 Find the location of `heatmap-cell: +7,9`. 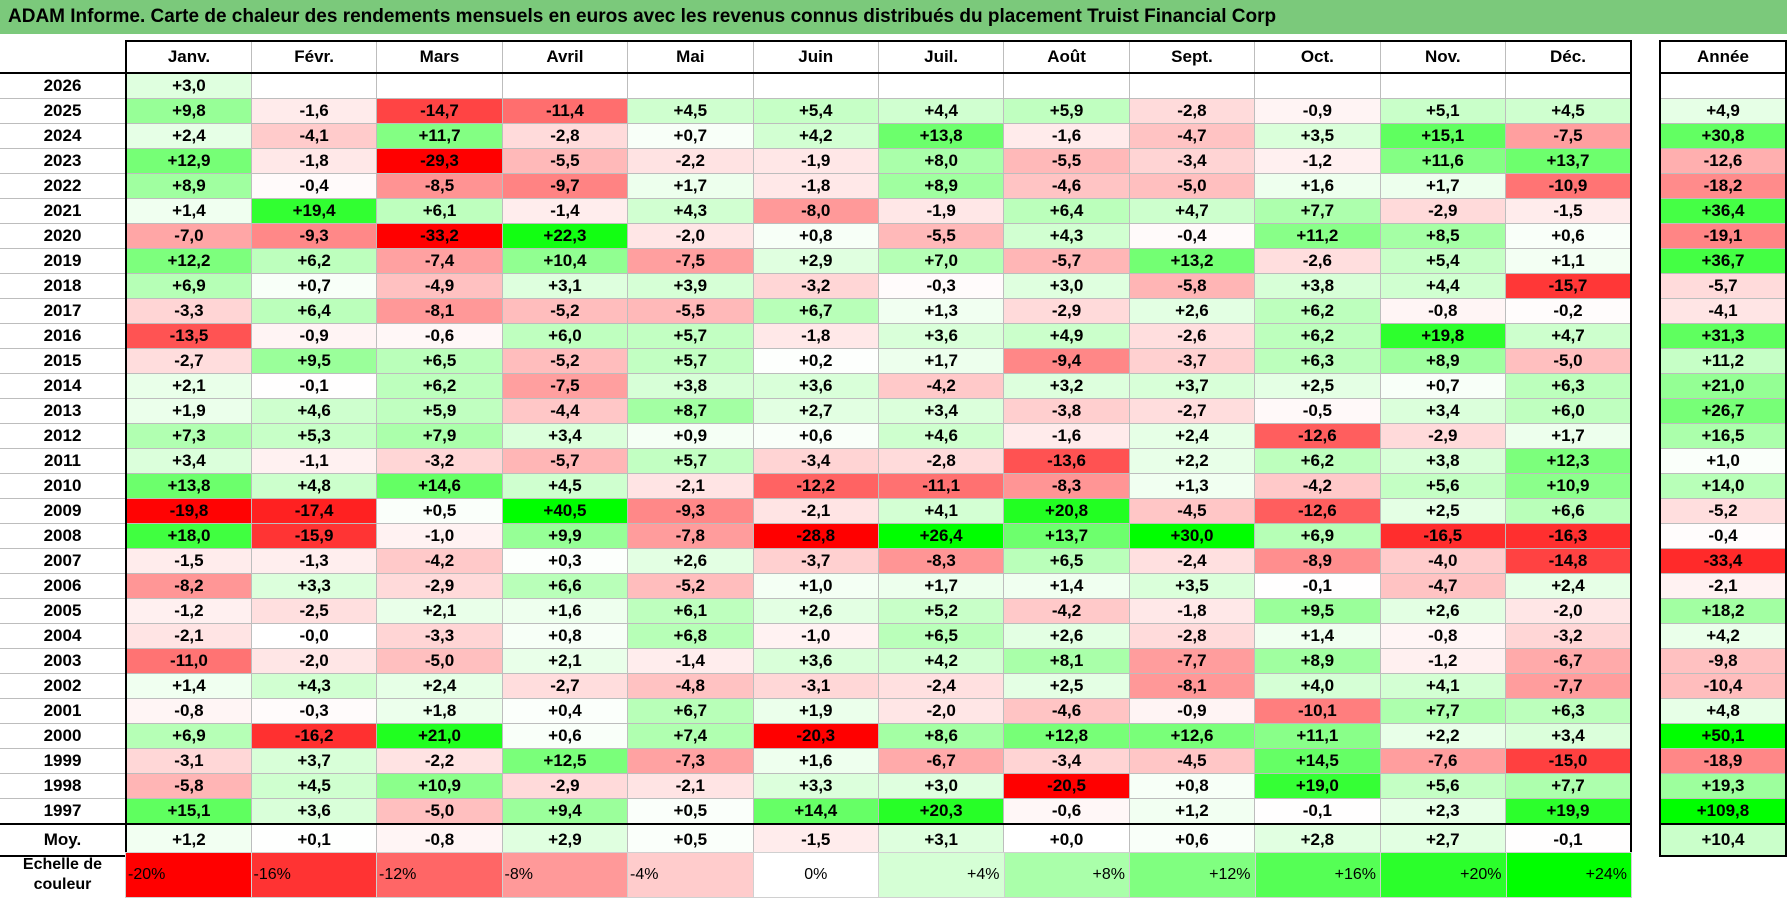

heatmap-cell: +7,9 is located at coordinates (439, 436).